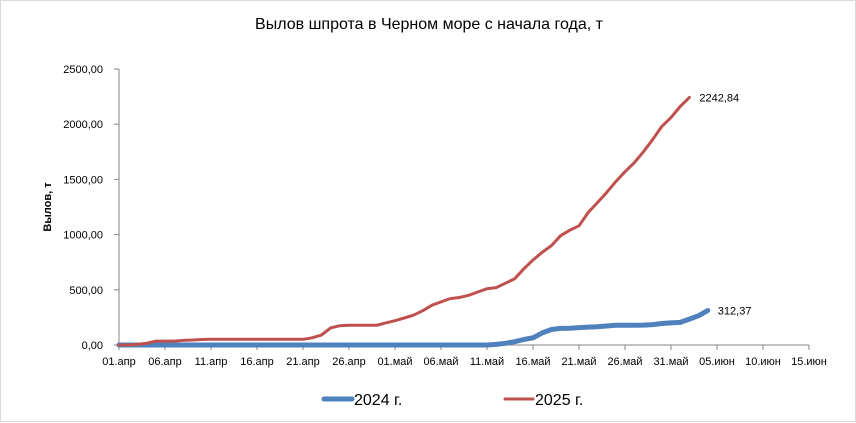 This screenshot has height=423, width=856. What do you see at coordinates (559, 400) in the screenshot?
I see `legend-label: 2025 г.` at bounding box center [559, 400].